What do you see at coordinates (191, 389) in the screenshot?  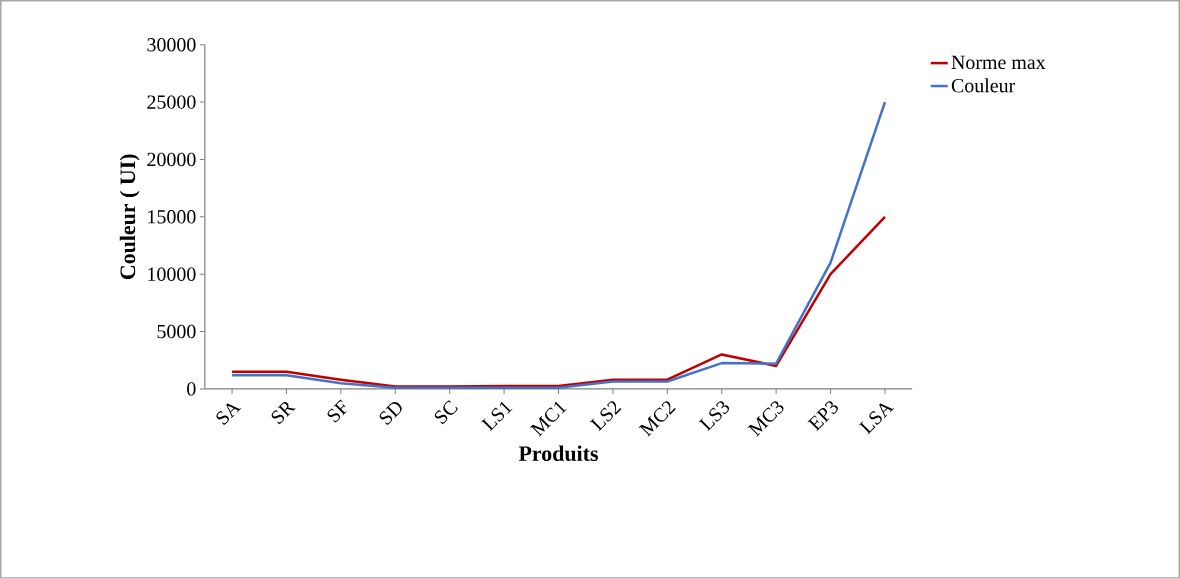 I see `y-tick-label: 0` at bounding box center [191, 389].